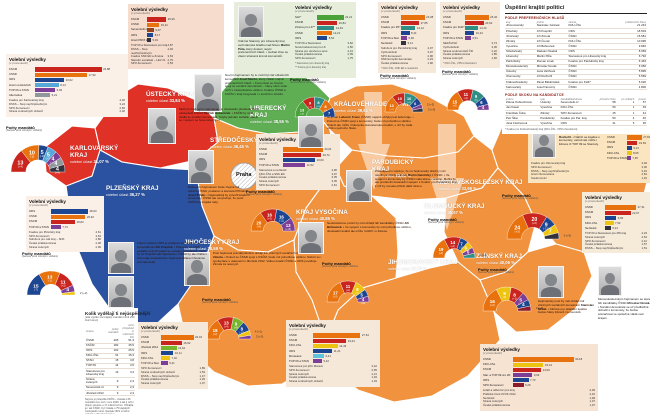 This screenshot has width=650, height=414. I want to click on bar-track: 5,21, so click(80, 95).